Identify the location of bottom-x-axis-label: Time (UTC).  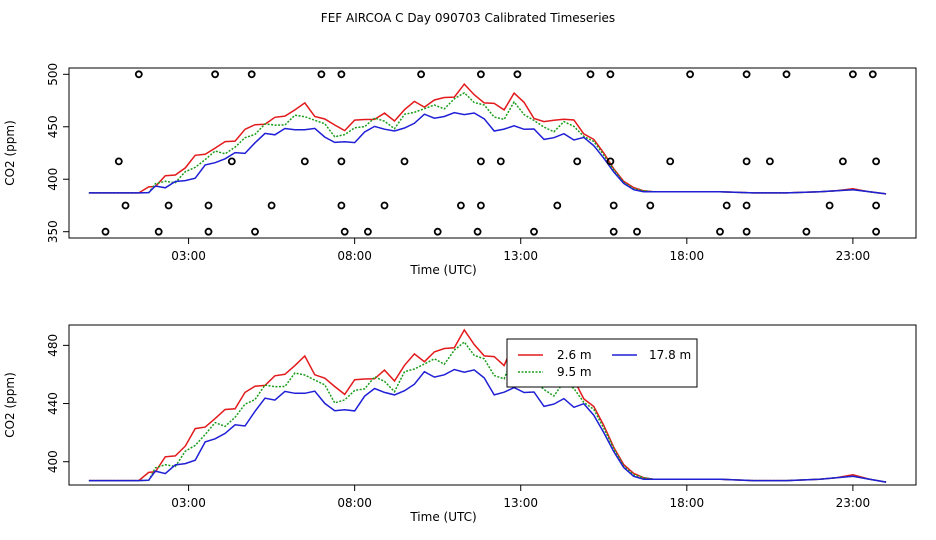
(442, 517).